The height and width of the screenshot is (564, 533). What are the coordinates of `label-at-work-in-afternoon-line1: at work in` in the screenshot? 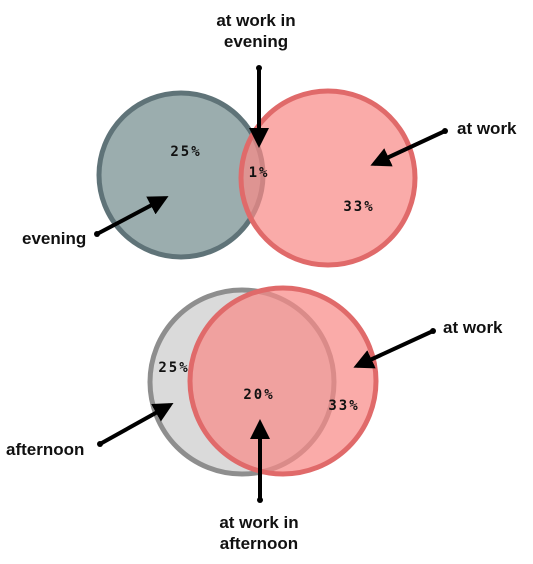 It's located at (259, 522).